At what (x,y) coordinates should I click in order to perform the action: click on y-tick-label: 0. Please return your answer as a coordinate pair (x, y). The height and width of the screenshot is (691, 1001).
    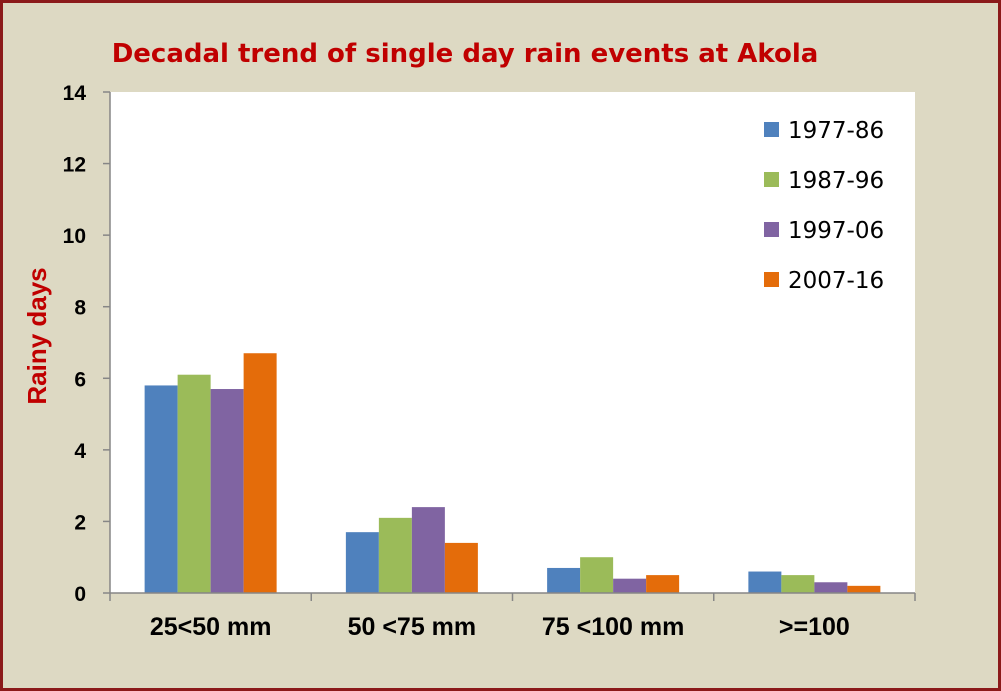
    Looking at the image, I should click on (80, 594).